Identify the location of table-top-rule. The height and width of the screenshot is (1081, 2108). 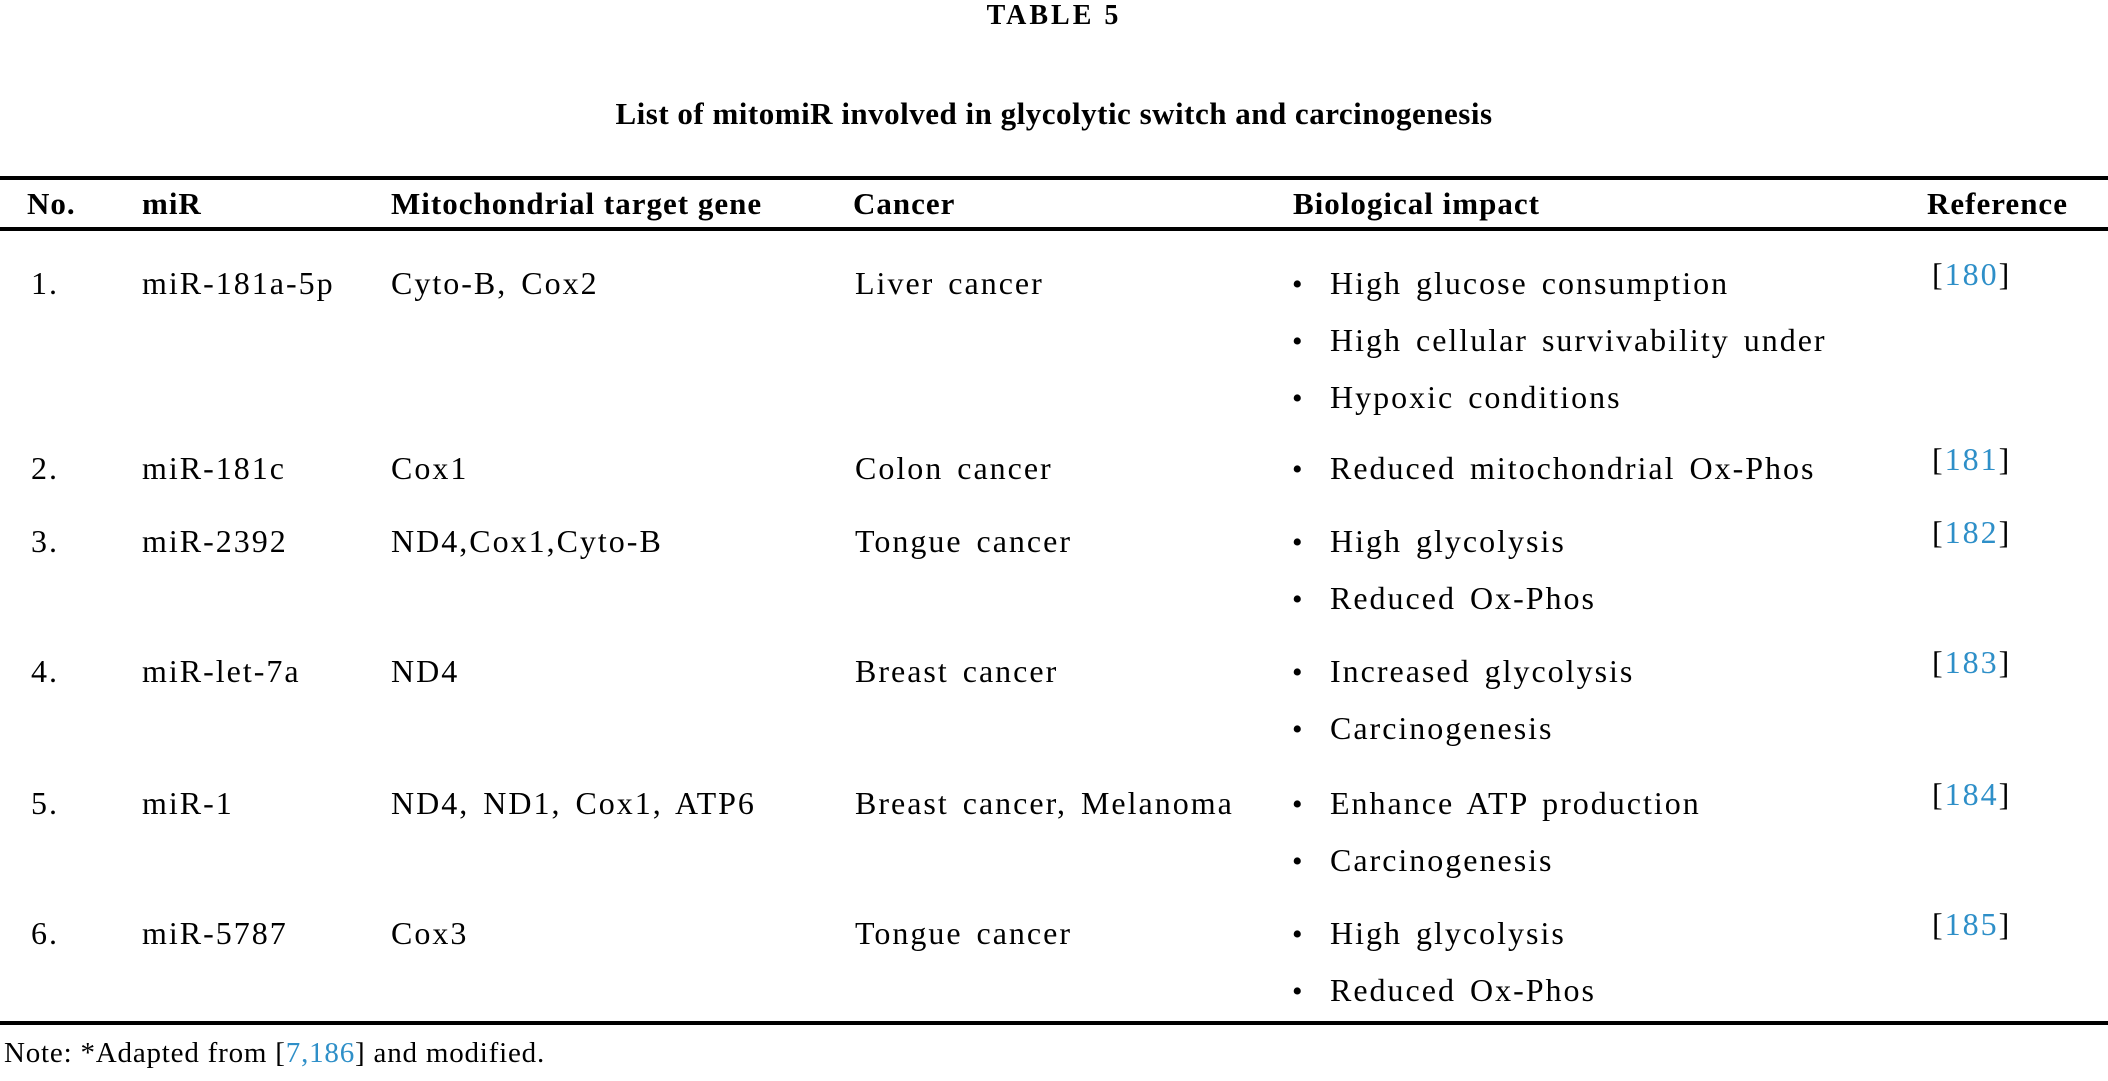
(1054, 178).